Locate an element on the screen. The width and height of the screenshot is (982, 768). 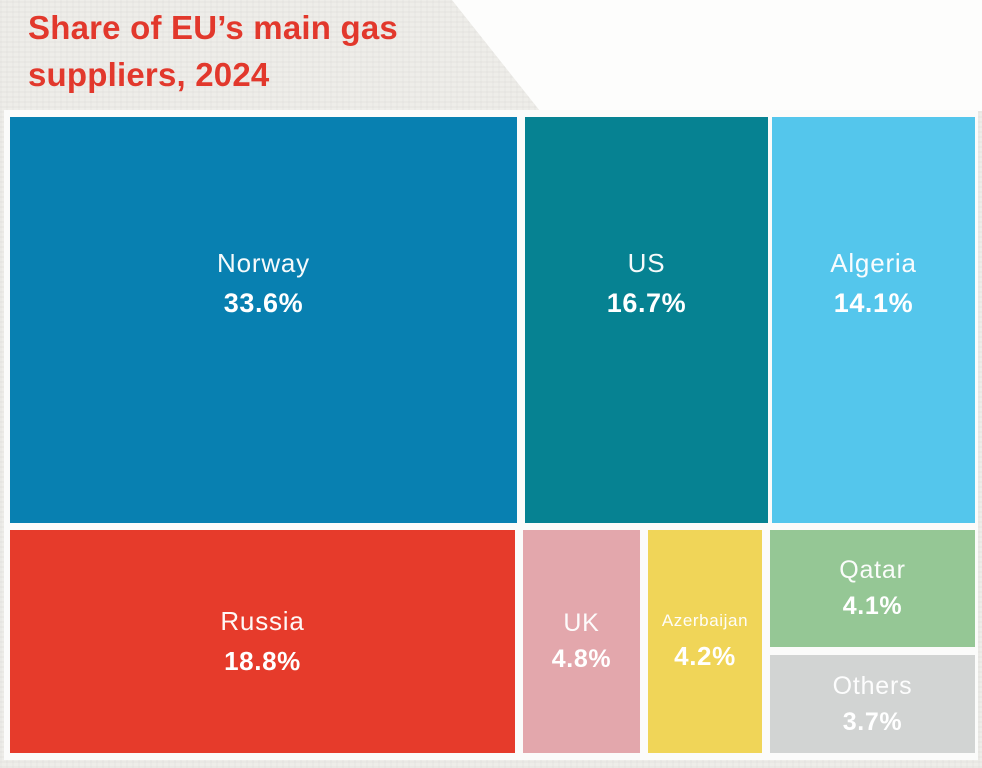
treemap-cell-qatar: Qatar 4.1% is located at coordinates (872, 588).